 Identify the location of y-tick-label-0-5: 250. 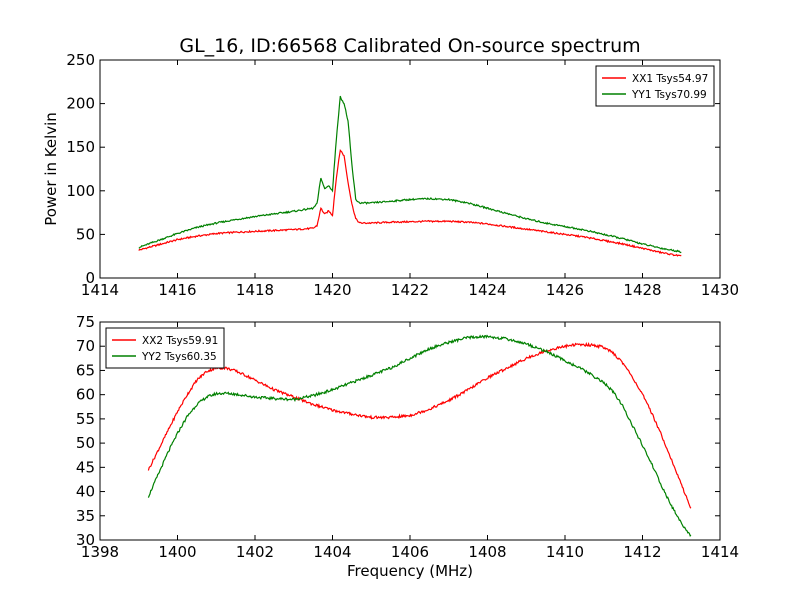
(80, 60).